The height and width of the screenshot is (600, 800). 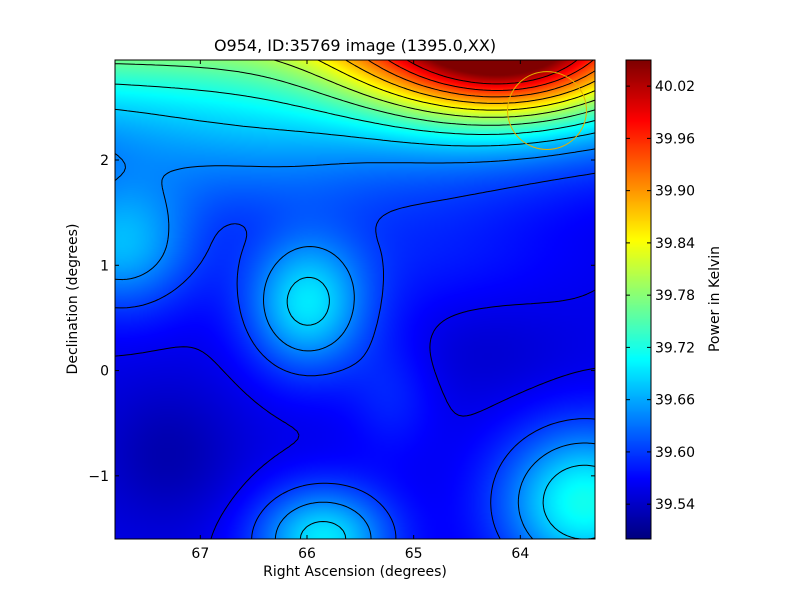 I want to click on annotations, so click(x=547, y=110).